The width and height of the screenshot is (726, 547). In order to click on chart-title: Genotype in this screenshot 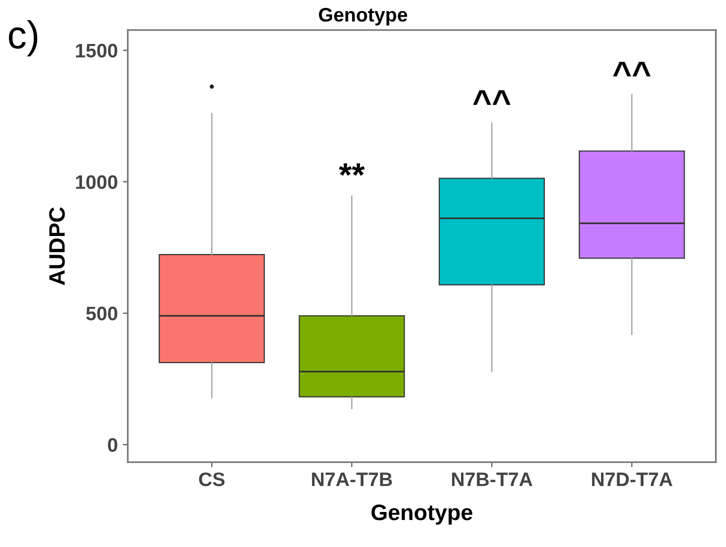, I will do `click(363, 17)`.